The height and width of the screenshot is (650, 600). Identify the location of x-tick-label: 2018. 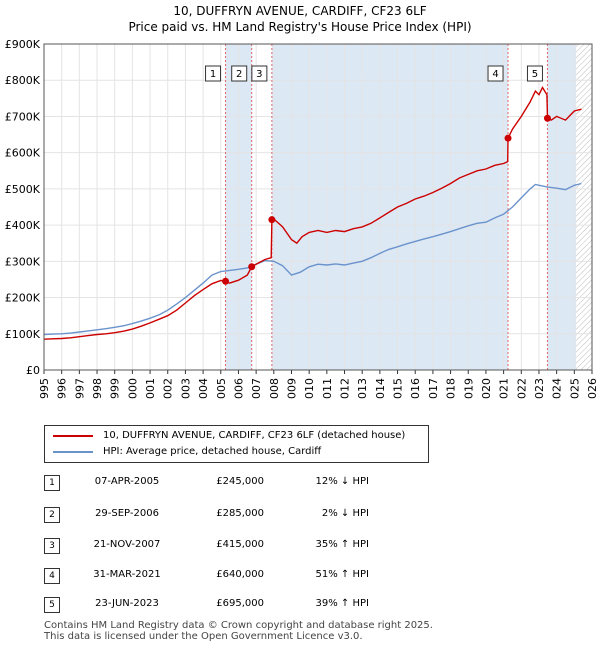
(451, 389).